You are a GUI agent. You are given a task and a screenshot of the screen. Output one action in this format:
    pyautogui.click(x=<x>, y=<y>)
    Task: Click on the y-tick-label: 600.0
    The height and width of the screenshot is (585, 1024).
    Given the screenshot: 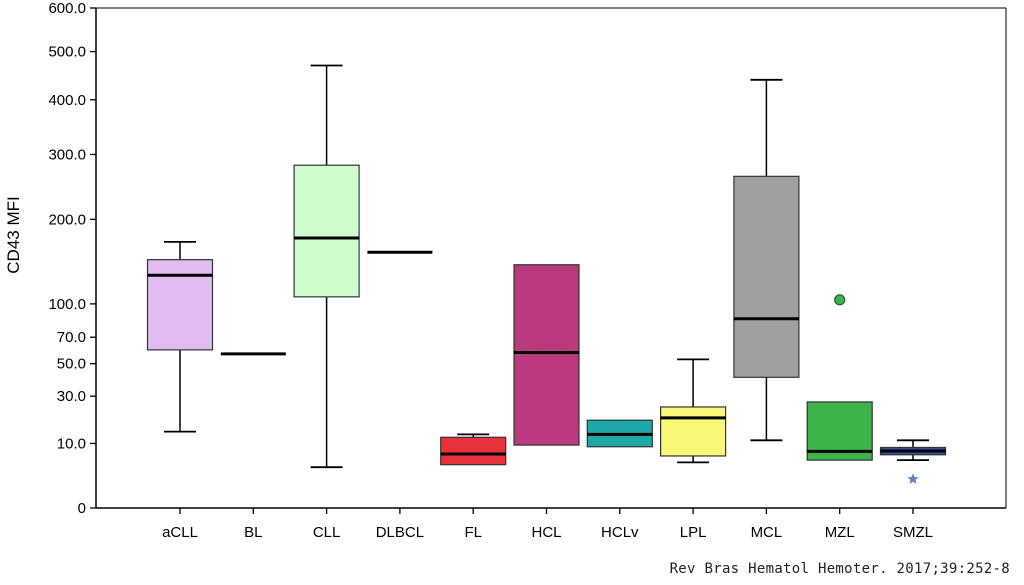 What is the action you would take?
    pyautogui.click(x=67, y=8)
    